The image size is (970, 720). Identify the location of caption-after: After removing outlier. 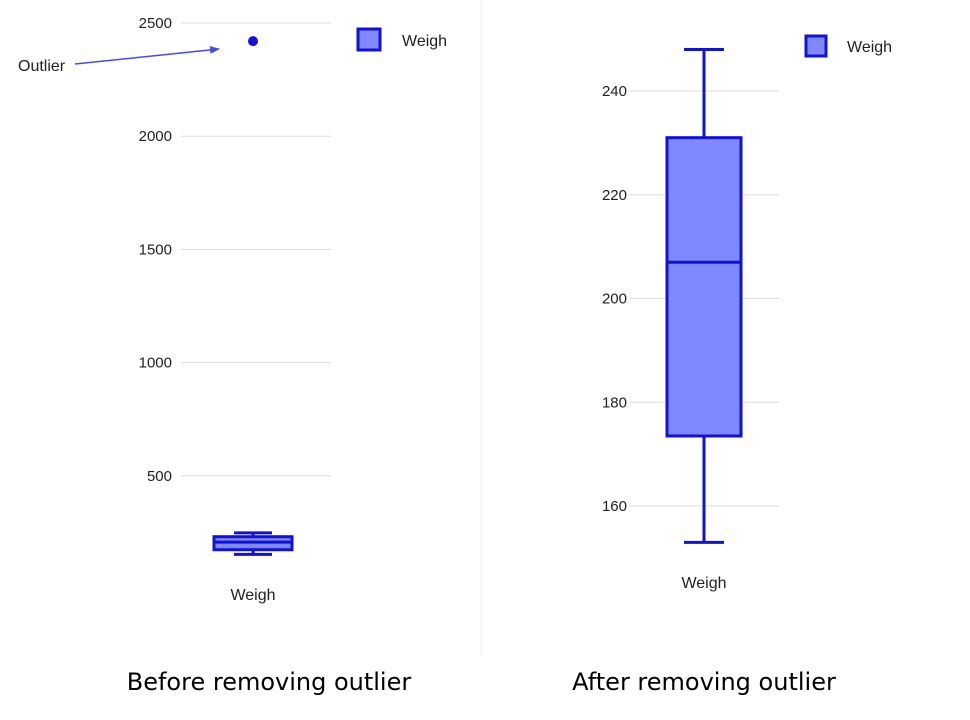
(704, 682).